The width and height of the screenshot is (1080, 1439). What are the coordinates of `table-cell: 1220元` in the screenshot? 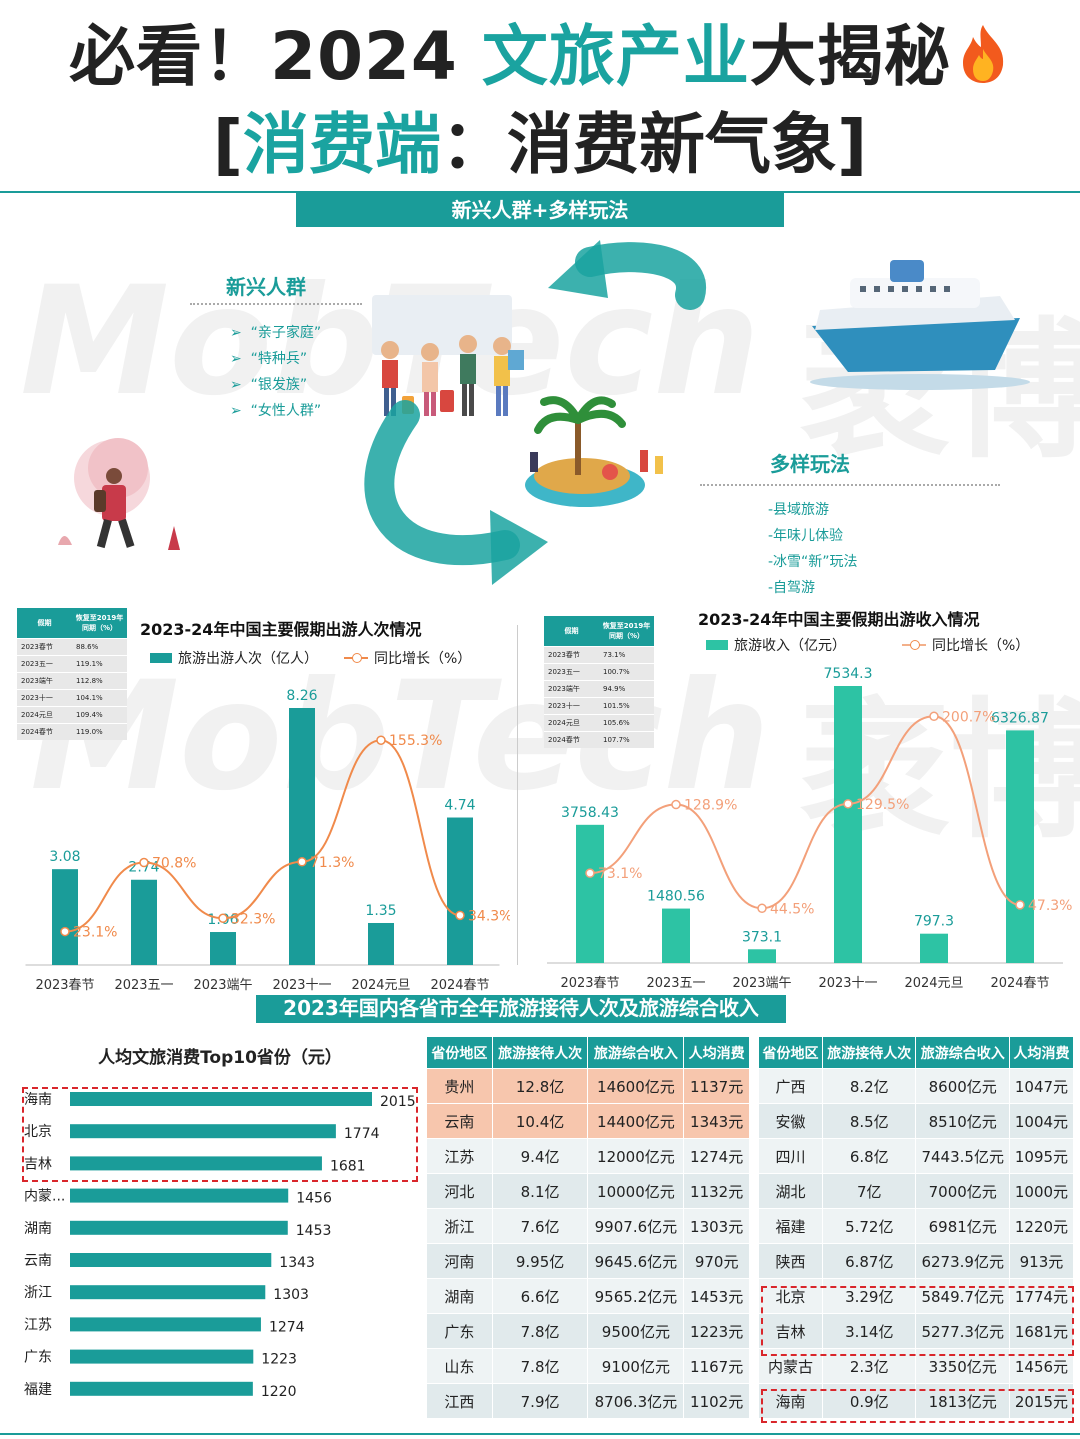 It's located at (1041, 1226).